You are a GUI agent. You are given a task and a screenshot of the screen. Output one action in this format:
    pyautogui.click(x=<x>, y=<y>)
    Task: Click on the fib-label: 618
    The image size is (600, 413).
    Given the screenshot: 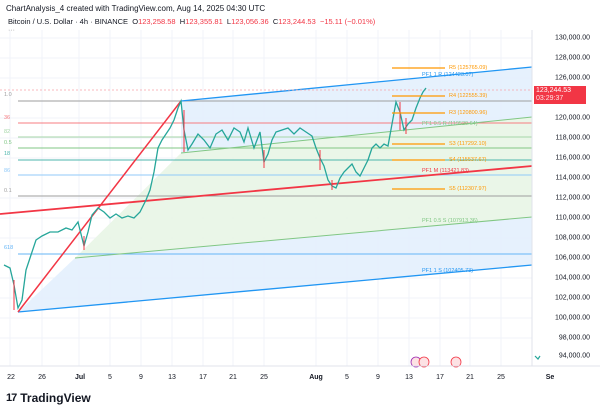 What is the action you would take?
    pyautogui.click(x=9, y=248)
    